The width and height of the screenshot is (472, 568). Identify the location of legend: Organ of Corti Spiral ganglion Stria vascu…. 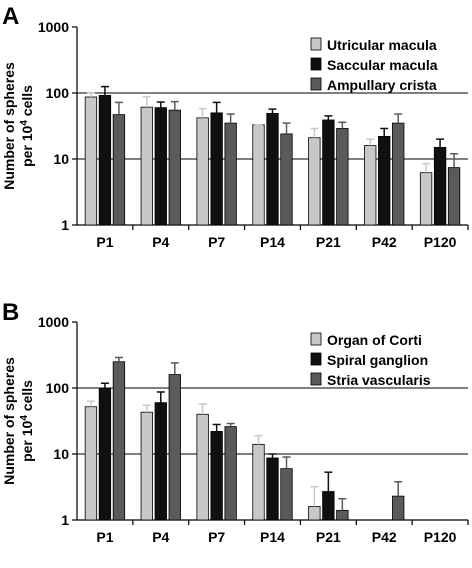
(370, 360).